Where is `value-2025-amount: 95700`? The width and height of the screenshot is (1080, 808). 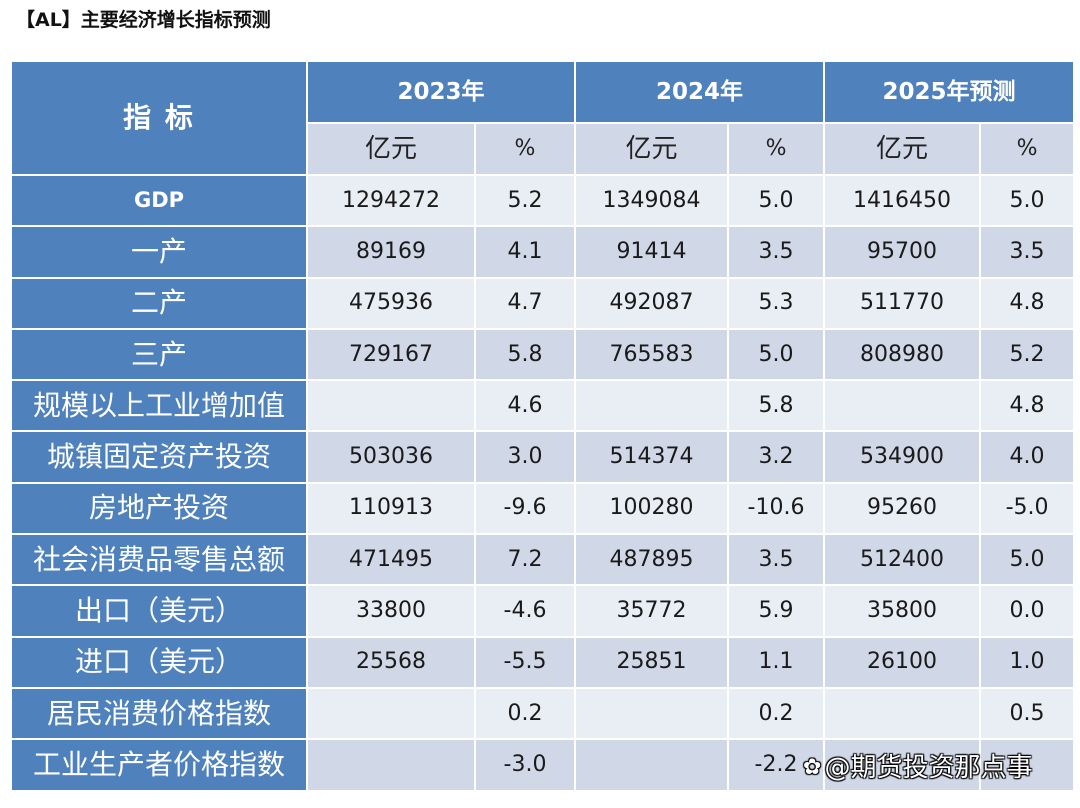
value-2025-amount: 95700 is located at coordinates (902, 252).